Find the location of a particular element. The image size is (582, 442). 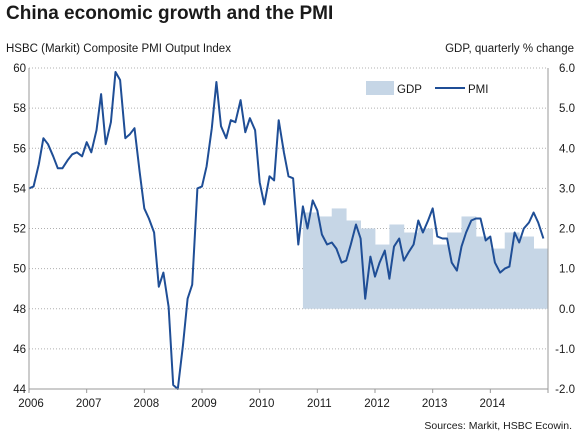

x-tick-label: 2010 is located at coordinates (262, 404).